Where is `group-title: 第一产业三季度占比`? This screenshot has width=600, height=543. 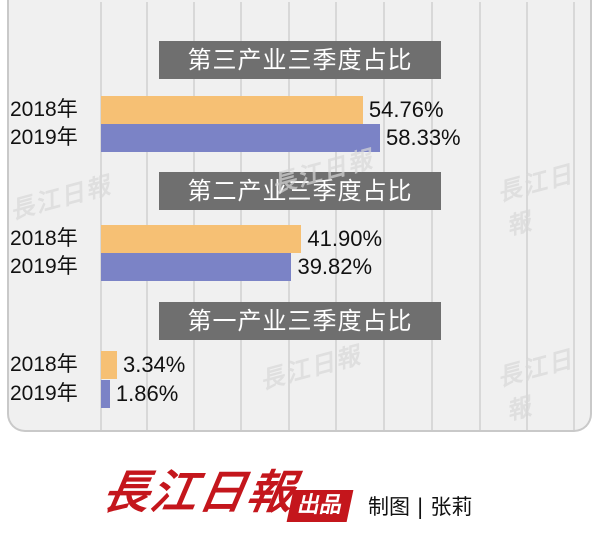
group-title: 第一产业三季度占比 is located at coordinates (300, 321).